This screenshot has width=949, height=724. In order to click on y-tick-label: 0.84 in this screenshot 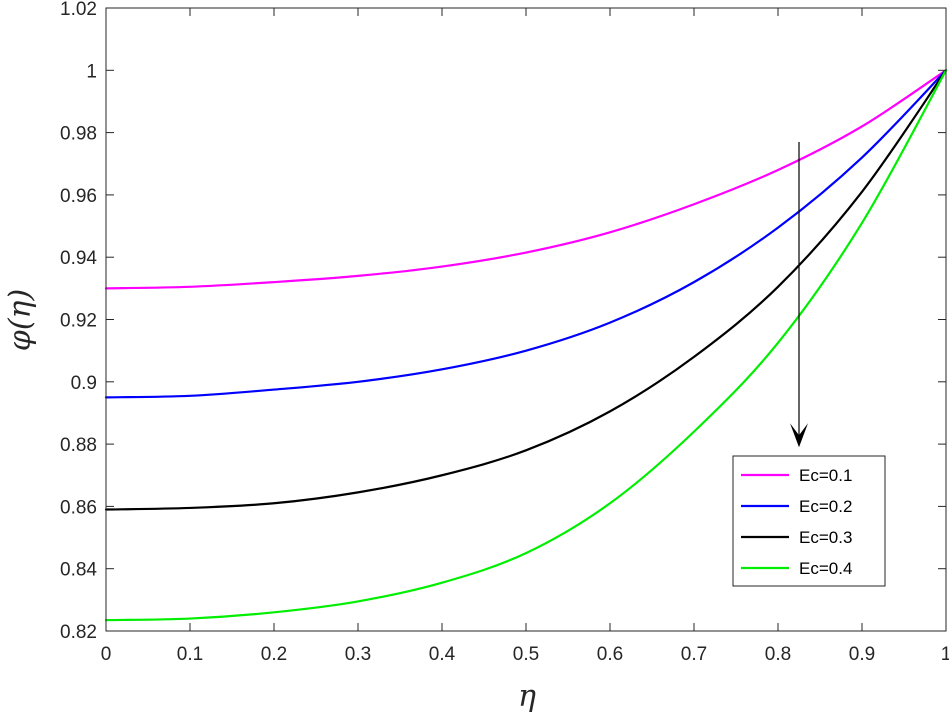, I will do `click(78, 570)`.